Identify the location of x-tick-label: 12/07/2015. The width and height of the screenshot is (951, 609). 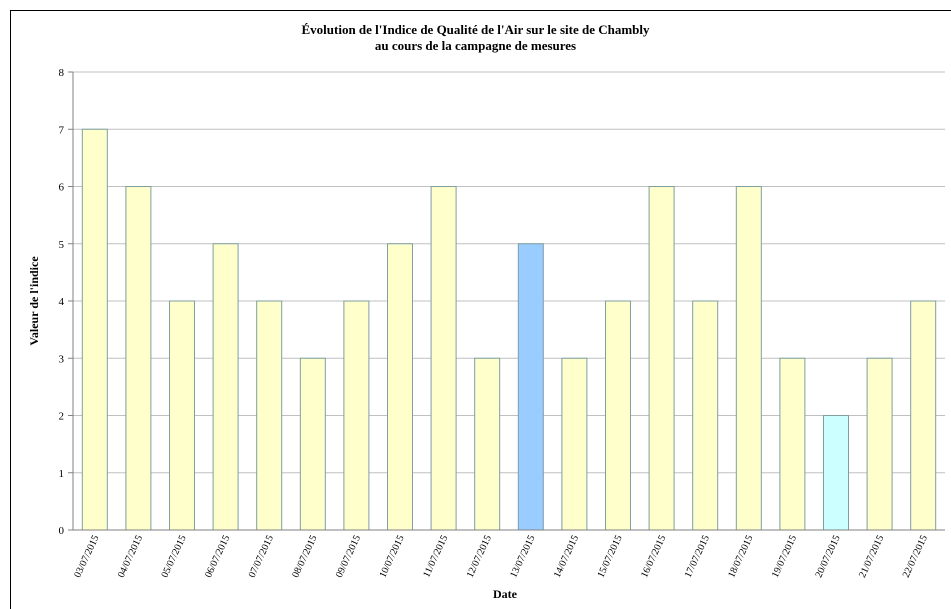
(479, 557).